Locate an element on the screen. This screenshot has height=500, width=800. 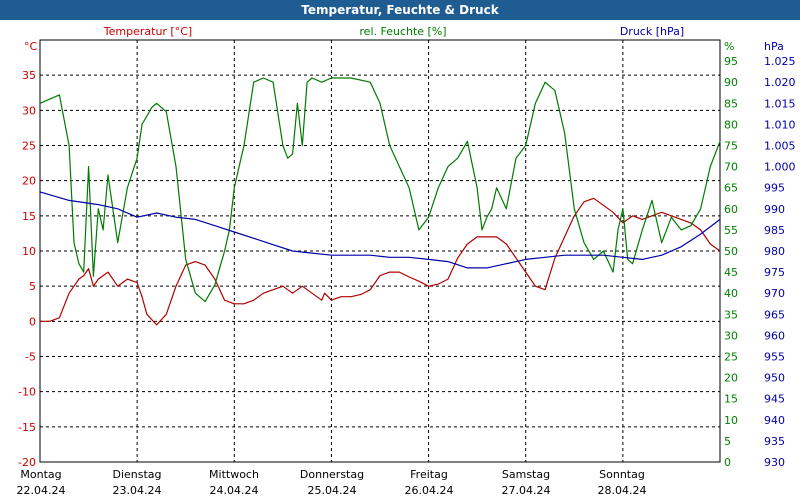
axis-unit-humidity: % is located at coordinates (729, 46).